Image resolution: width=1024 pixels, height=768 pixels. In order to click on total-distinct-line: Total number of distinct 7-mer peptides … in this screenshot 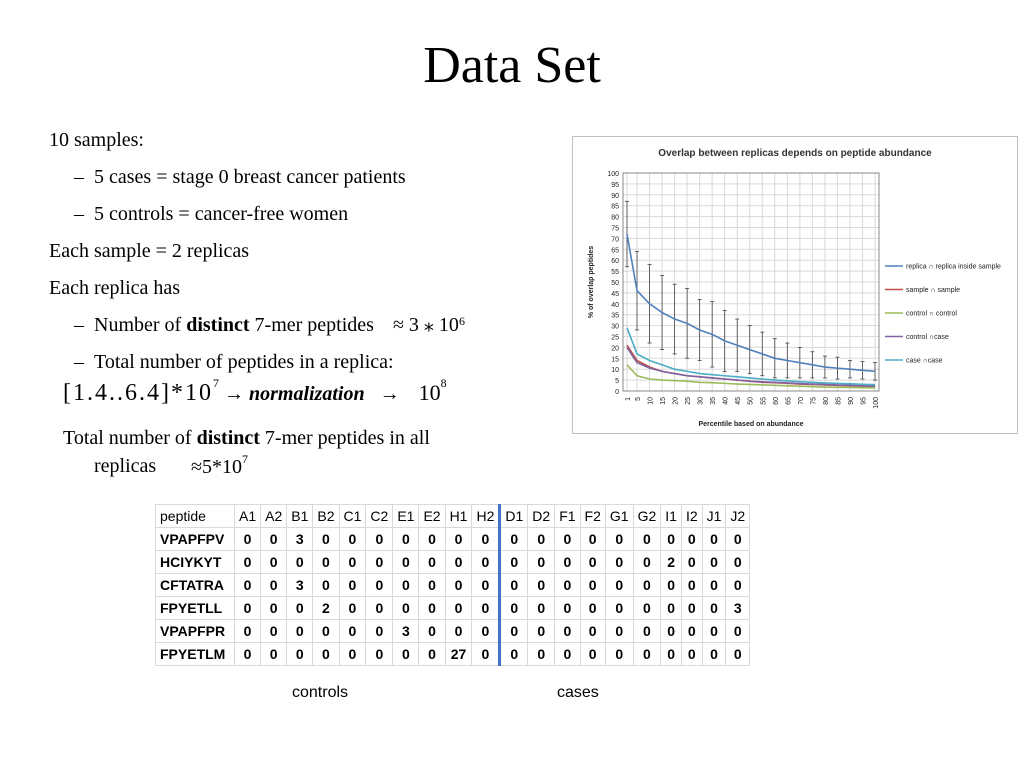, I will do `click(308, 438)`.